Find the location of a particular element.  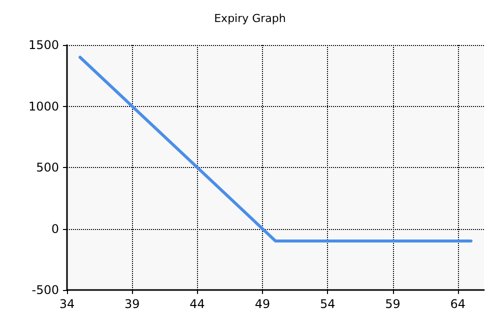

y-tick-label: 1500 is located at coordinates (43, 45).